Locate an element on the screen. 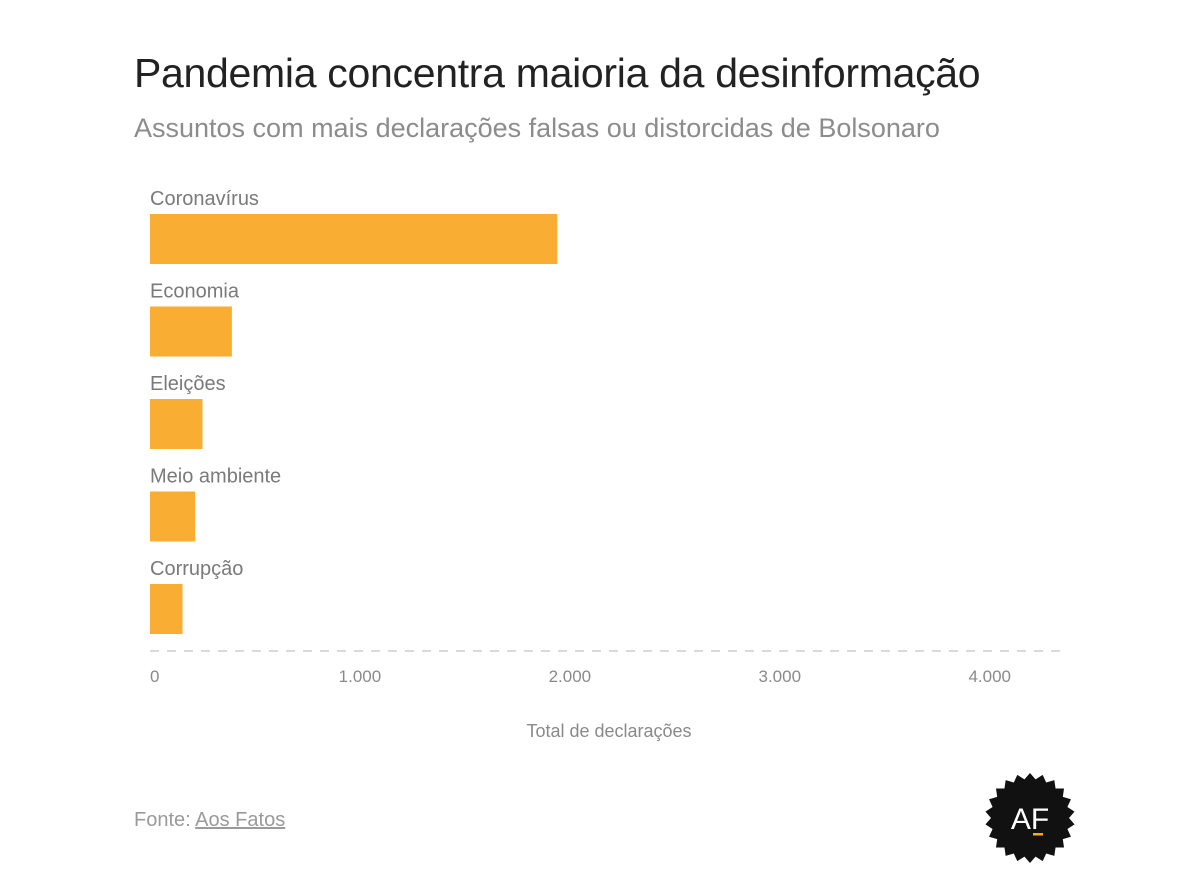 The height and width of the screenshot is (896, 1200). category-label: Corrupção is located at coordinates (196, 569).